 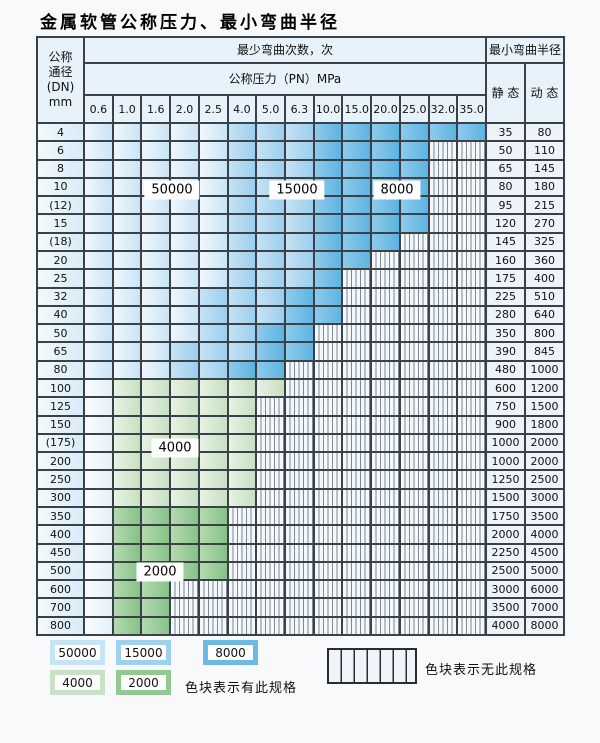 What do you see at coordinates (505, 223) in the screenshot?
I see `static-radius-value: 120` at bounding box center [505, 223].